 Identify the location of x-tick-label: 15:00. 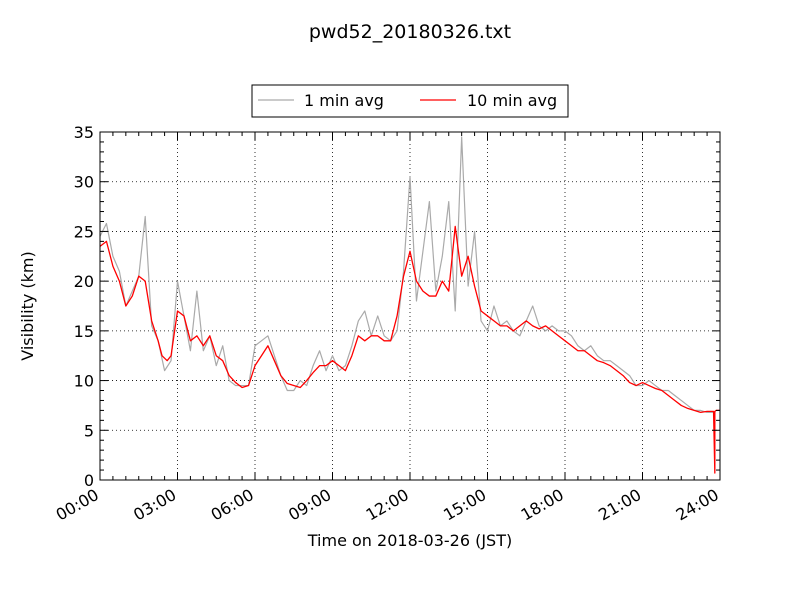
(464, 505).